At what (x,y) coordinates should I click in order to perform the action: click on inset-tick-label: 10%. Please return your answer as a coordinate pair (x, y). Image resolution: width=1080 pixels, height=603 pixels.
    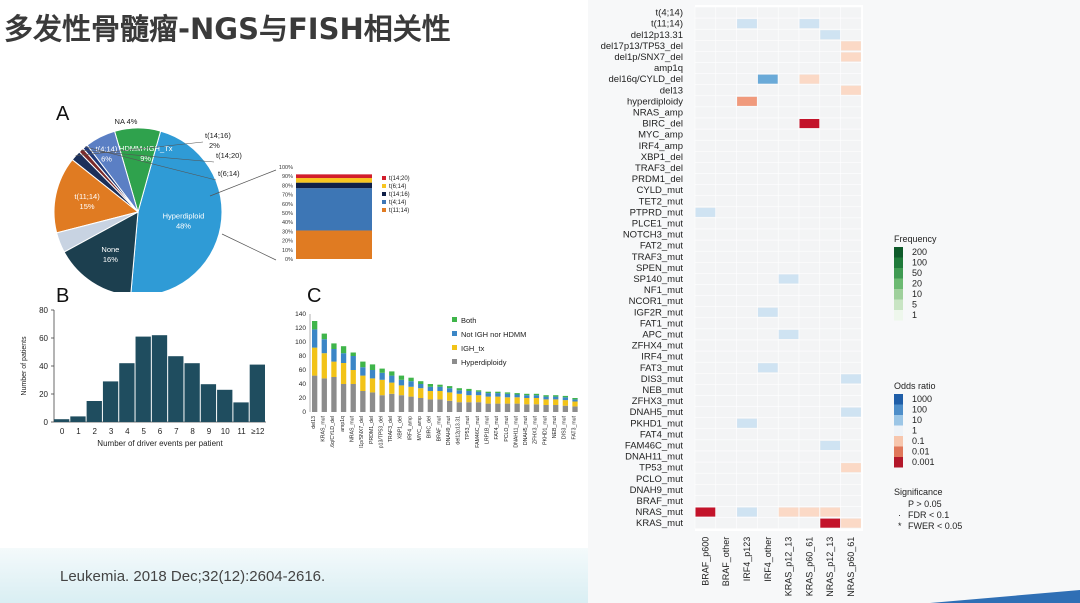
    Looking at the image, I should click on (287, 251).